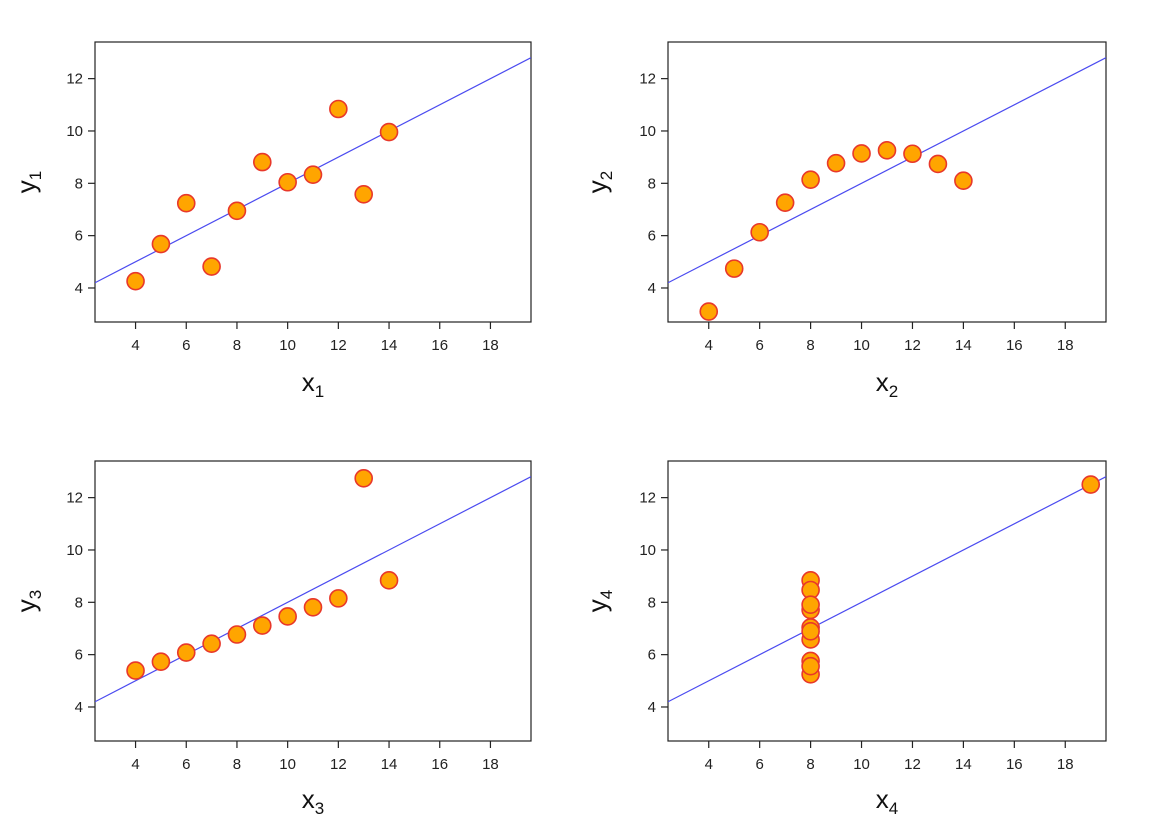  I want to click on y-axis-label-subscript: 4, so click(606, 594).